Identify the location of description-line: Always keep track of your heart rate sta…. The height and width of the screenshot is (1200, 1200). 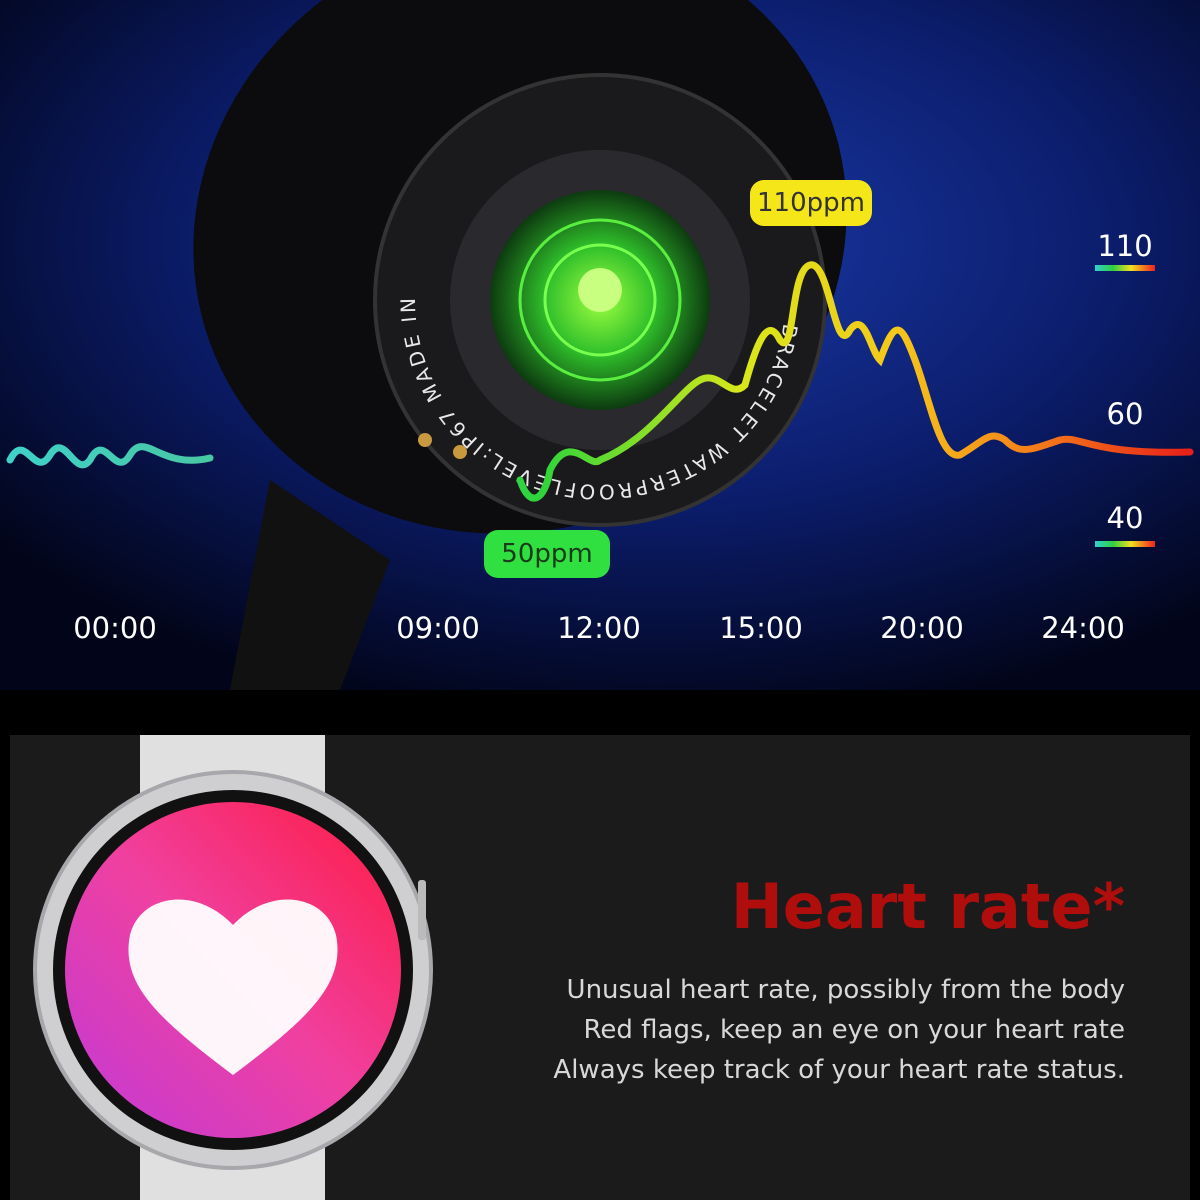
(839, 1070).